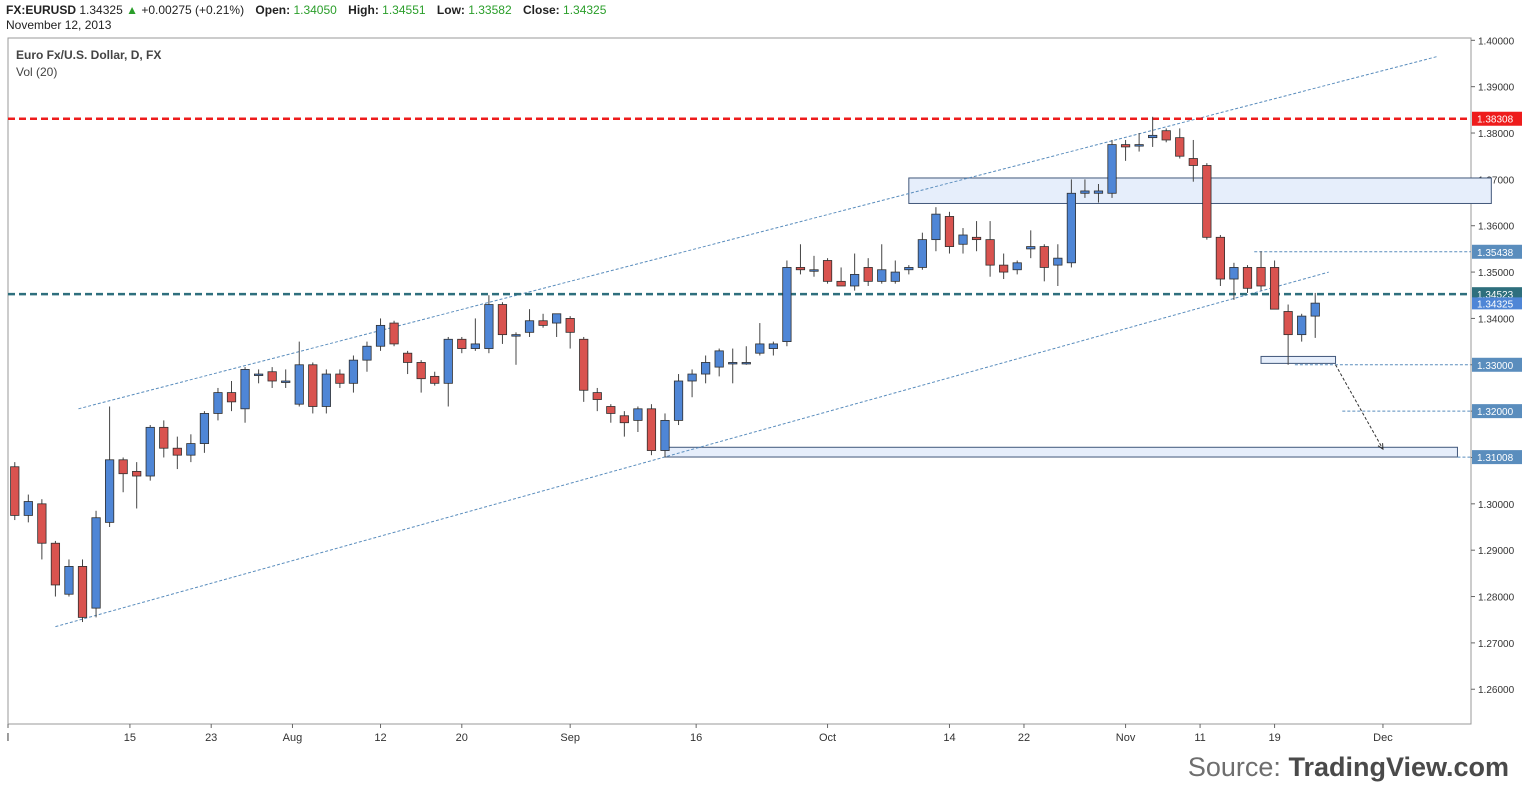  I want to click on x-tick-label: Sep, so click(570, 738).